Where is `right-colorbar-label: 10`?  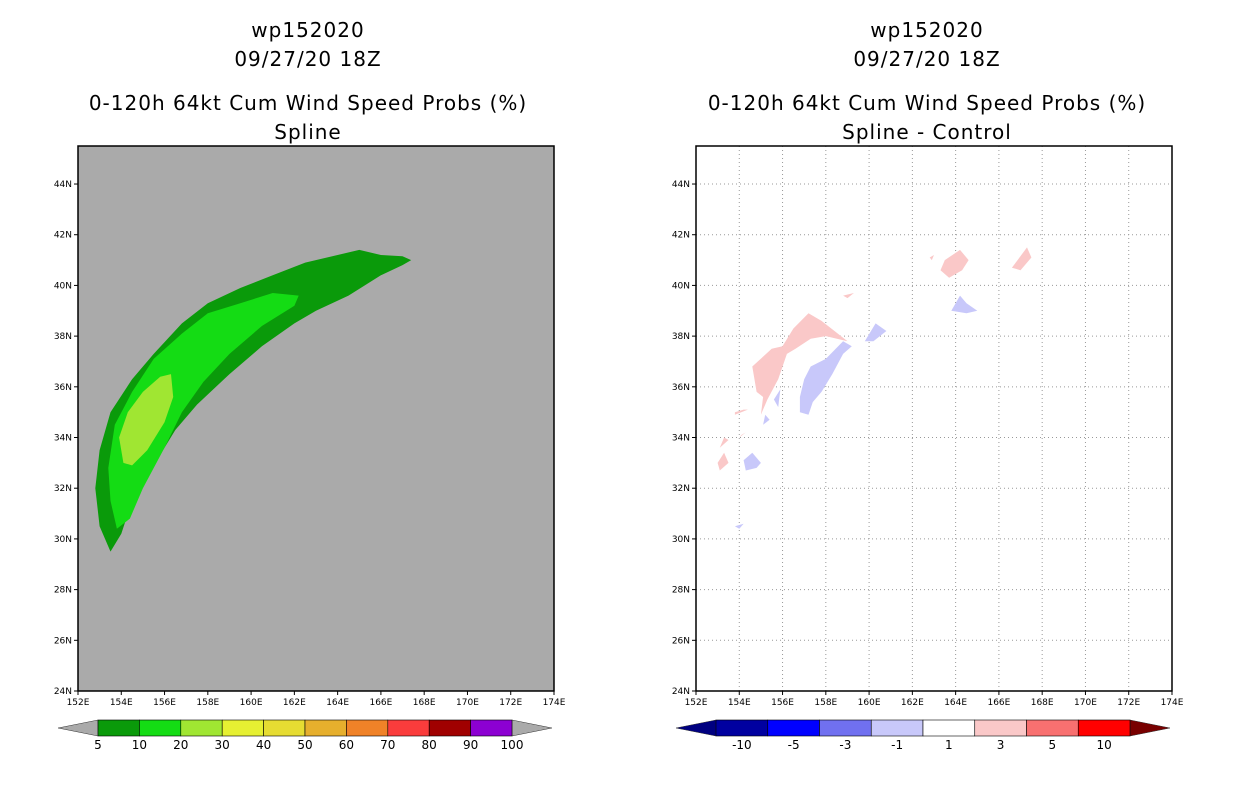
right-colorbar-label: 10 is located at coordinates (1103, 745).